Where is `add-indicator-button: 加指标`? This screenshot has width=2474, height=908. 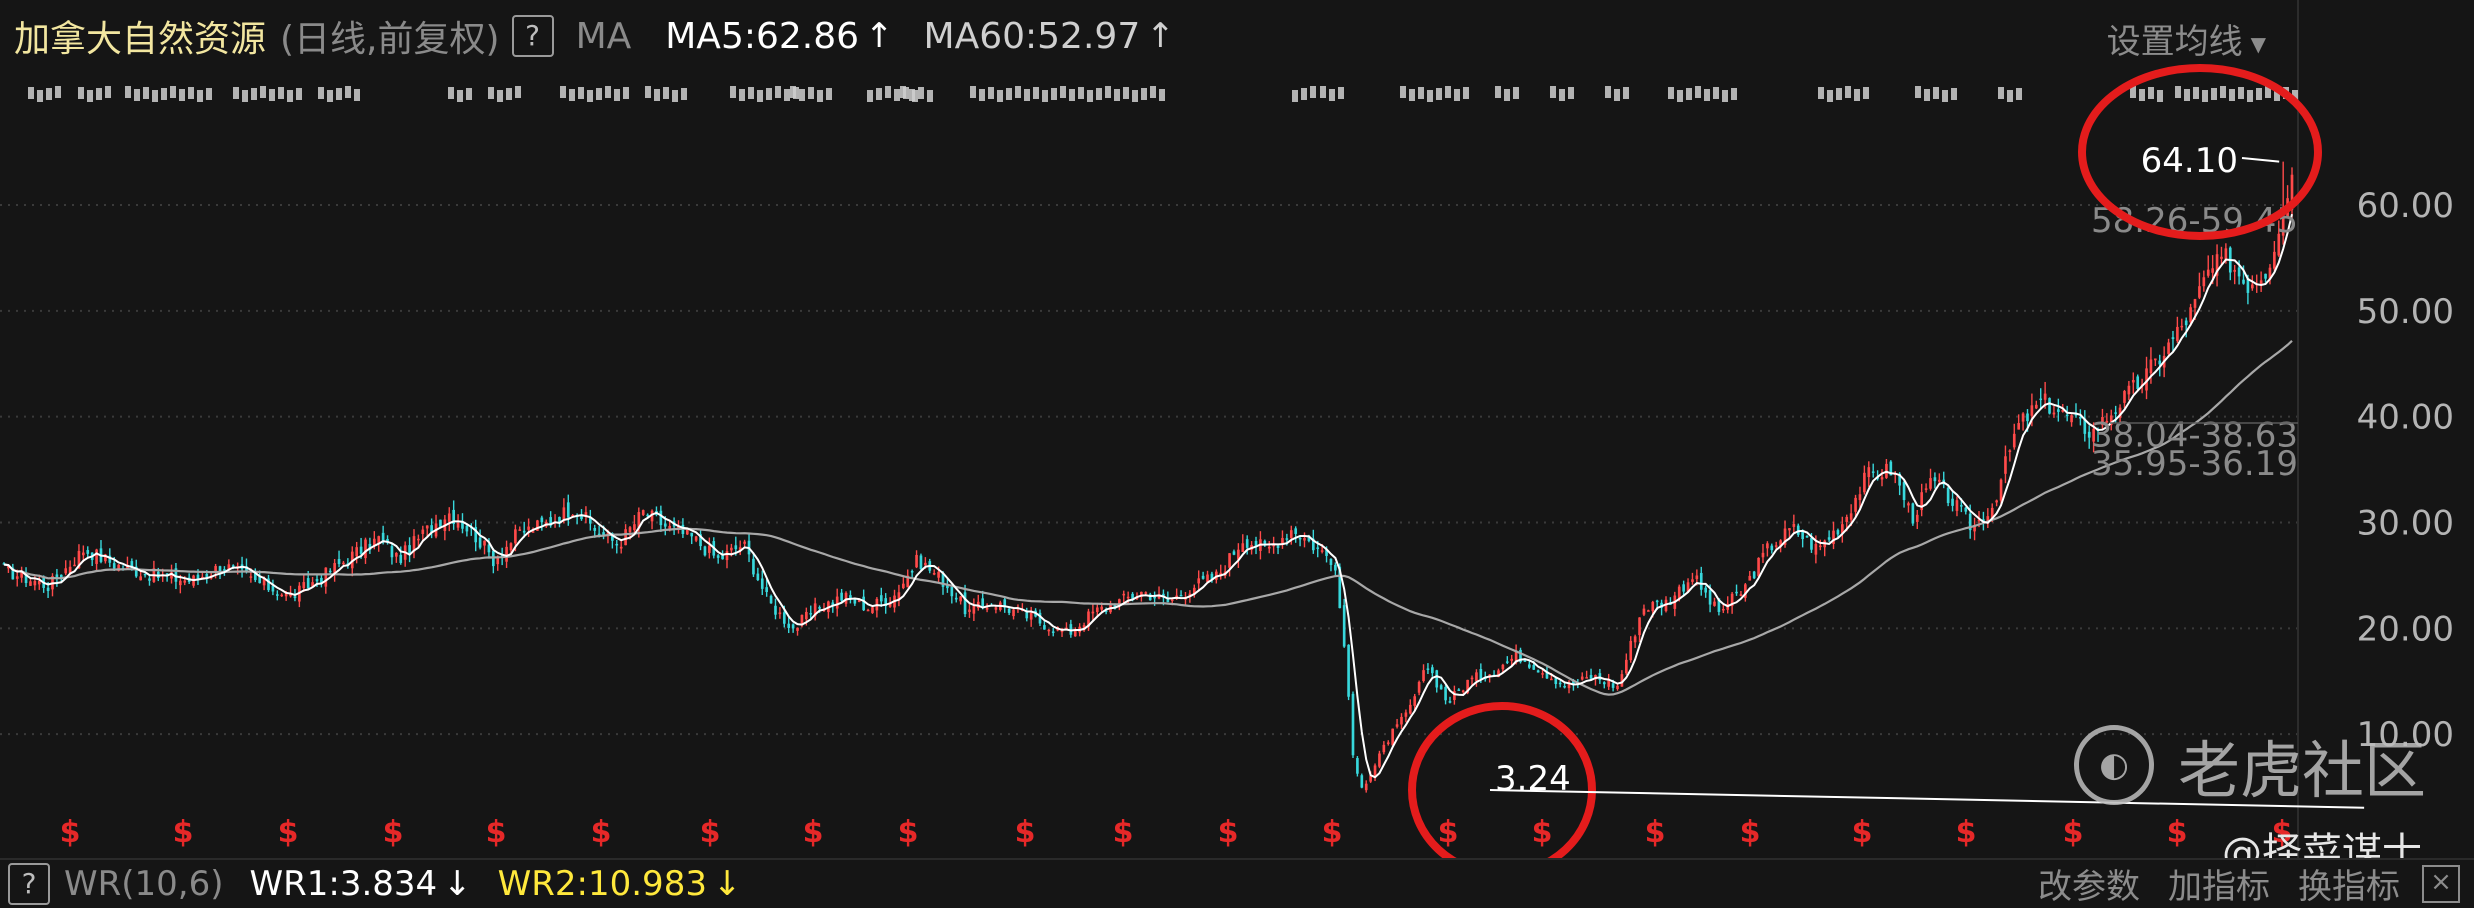 add-indicator-button: 加指标 is located at coordinates (2219, 887).